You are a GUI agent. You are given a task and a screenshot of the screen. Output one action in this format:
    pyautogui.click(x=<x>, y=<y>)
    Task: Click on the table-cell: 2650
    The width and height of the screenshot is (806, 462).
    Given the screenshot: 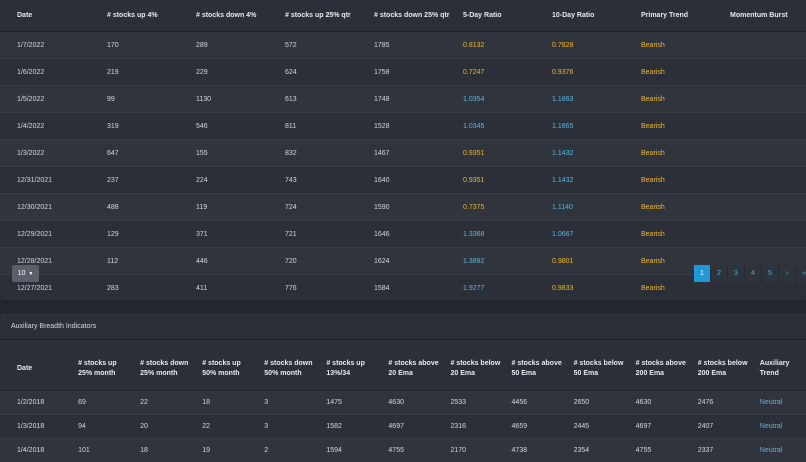 What is the action you would take?
    pyautogui.click(x=605, y=403)
    